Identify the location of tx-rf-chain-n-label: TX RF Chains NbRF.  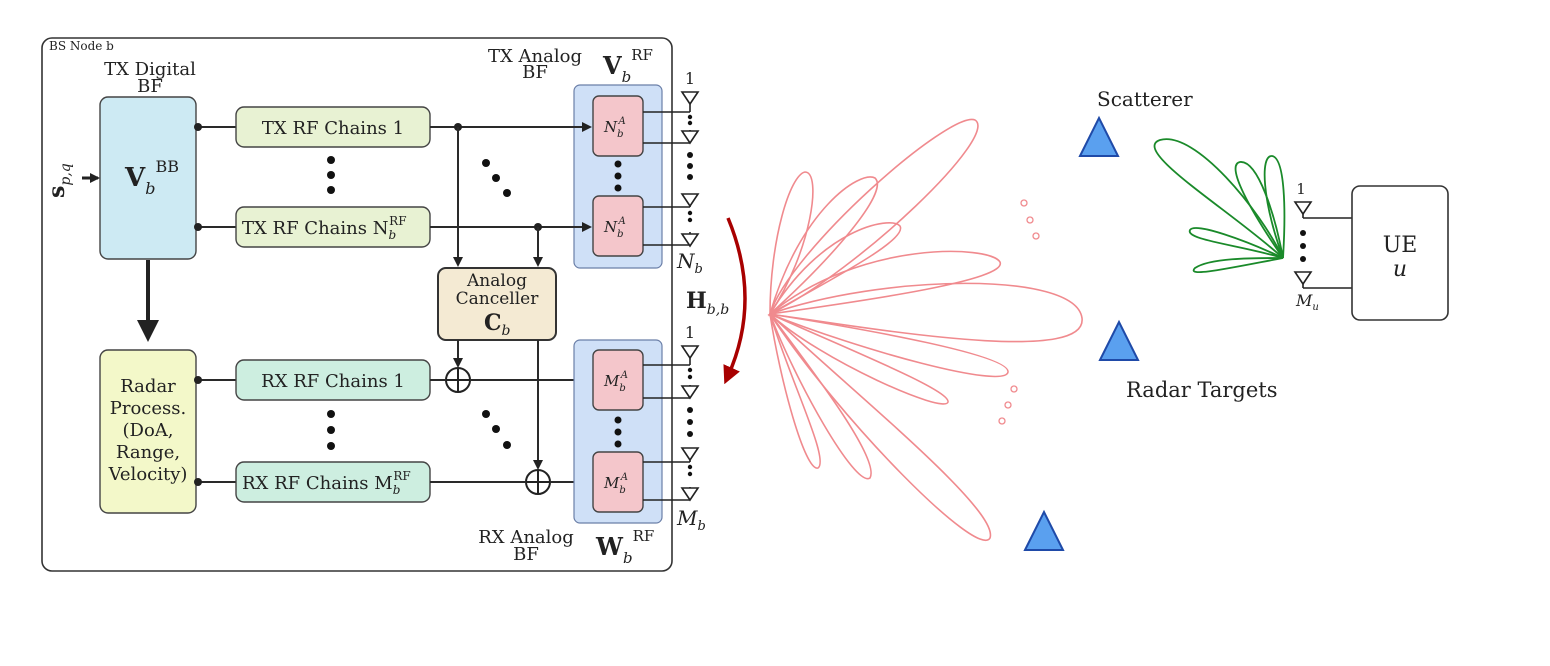
(324, 228).